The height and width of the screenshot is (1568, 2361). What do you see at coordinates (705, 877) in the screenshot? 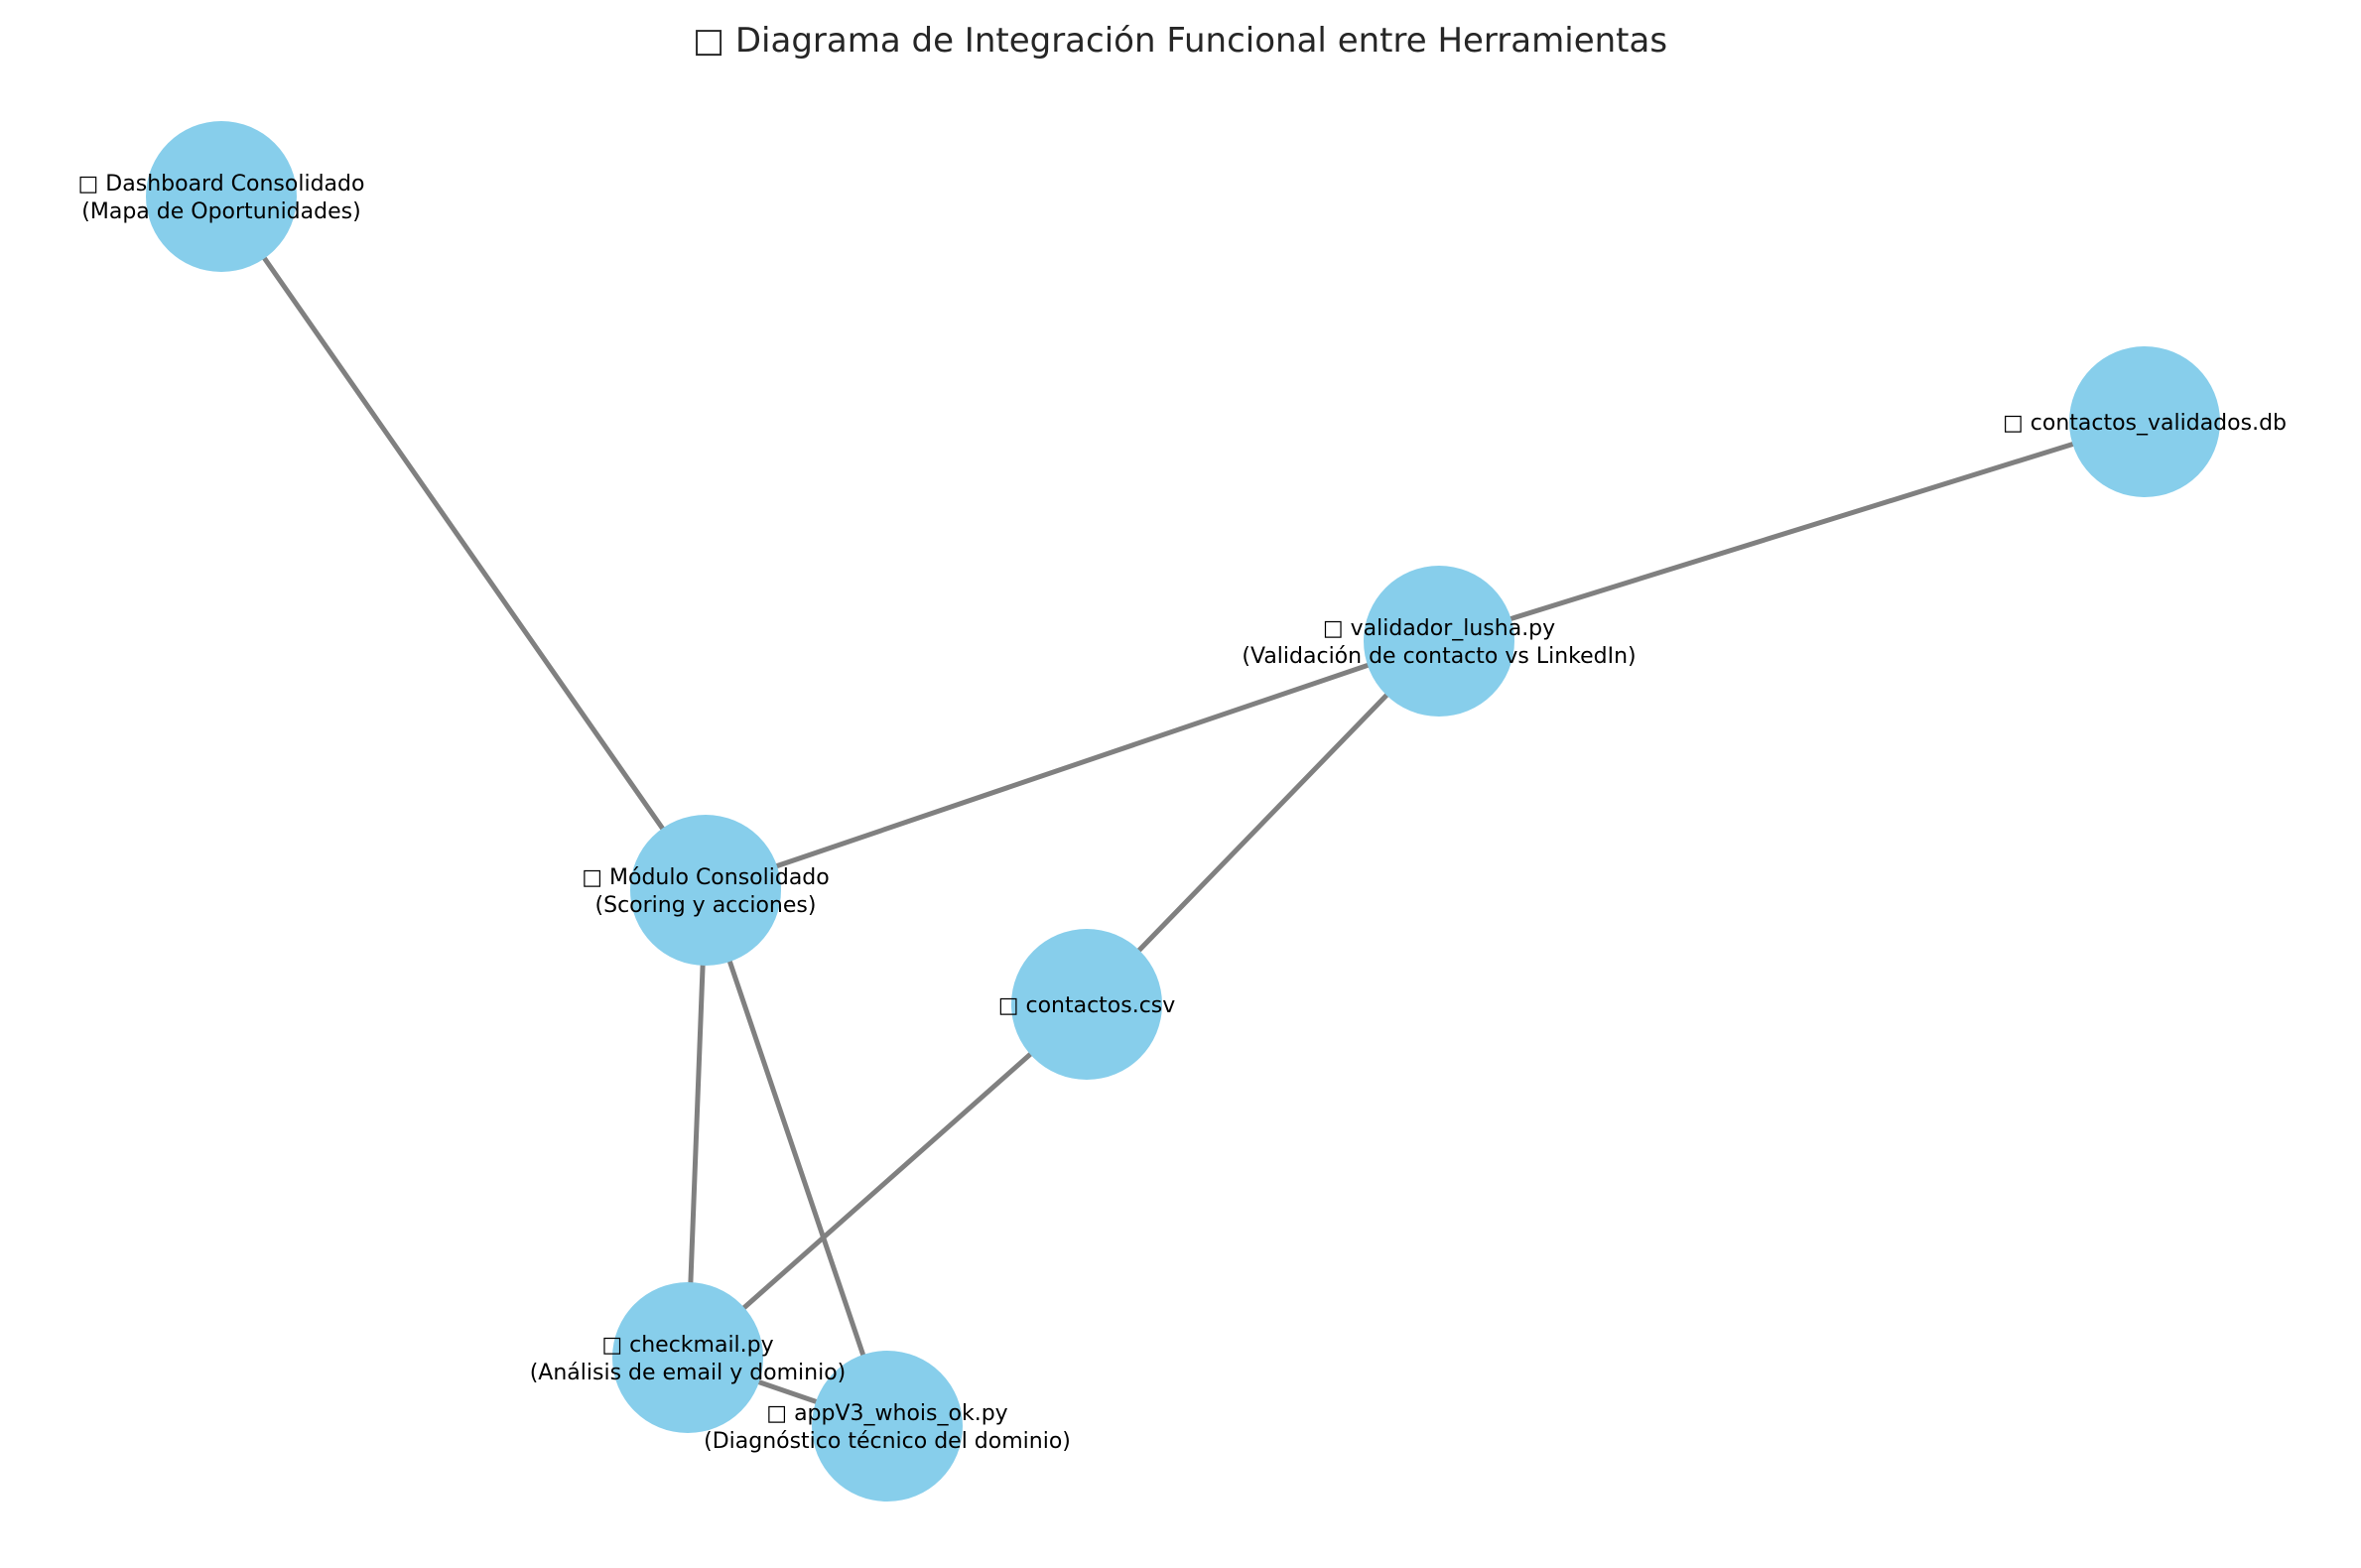
I see `node-label-name: □ Módulo Consolidado` at bounding box center [705, 877].